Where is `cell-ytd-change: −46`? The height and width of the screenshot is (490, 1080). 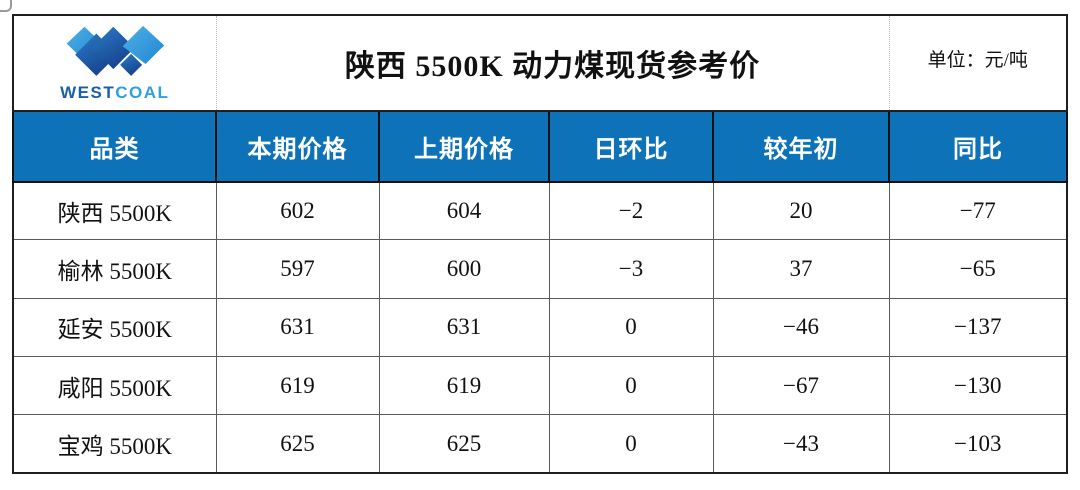
cell-ytd-change: −46 is located at coordinates (801, 327).